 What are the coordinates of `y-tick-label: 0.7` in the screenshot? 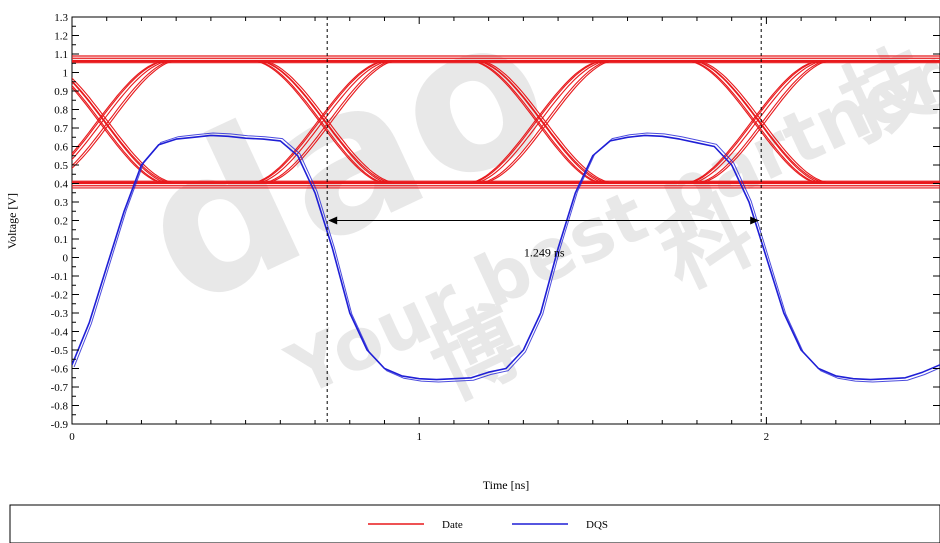 It's located at (61, 129).